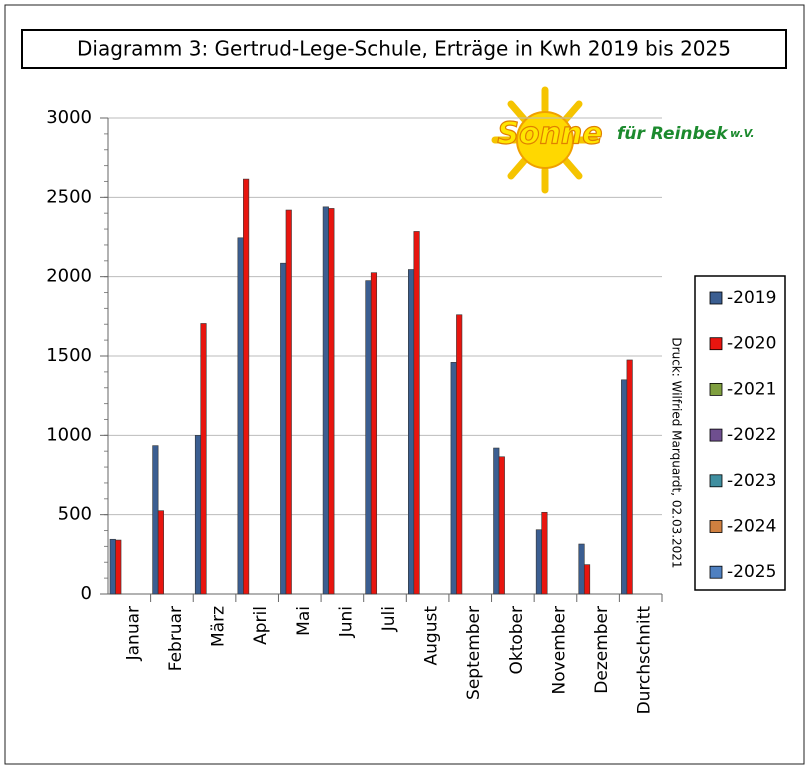 This screenshot has width=810, height=770. I want to click on logo-word: Sonne, so click(549, 134).